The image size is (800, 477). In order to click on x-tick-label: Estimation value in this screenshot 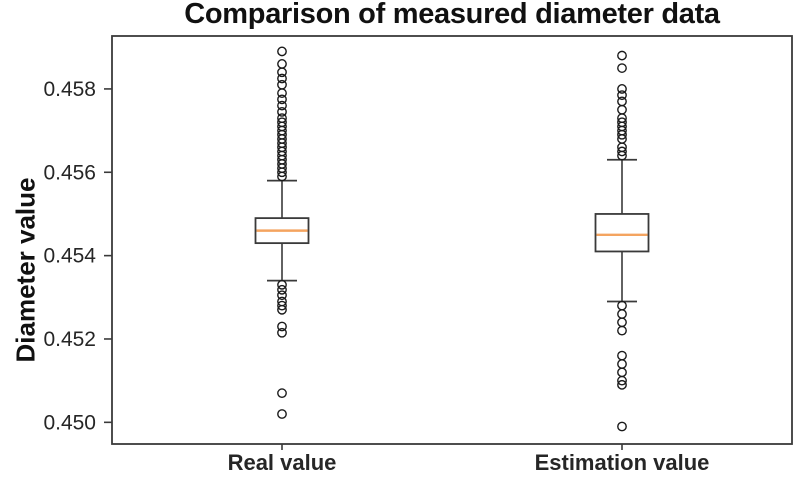, I will do `click(622, 462)`.